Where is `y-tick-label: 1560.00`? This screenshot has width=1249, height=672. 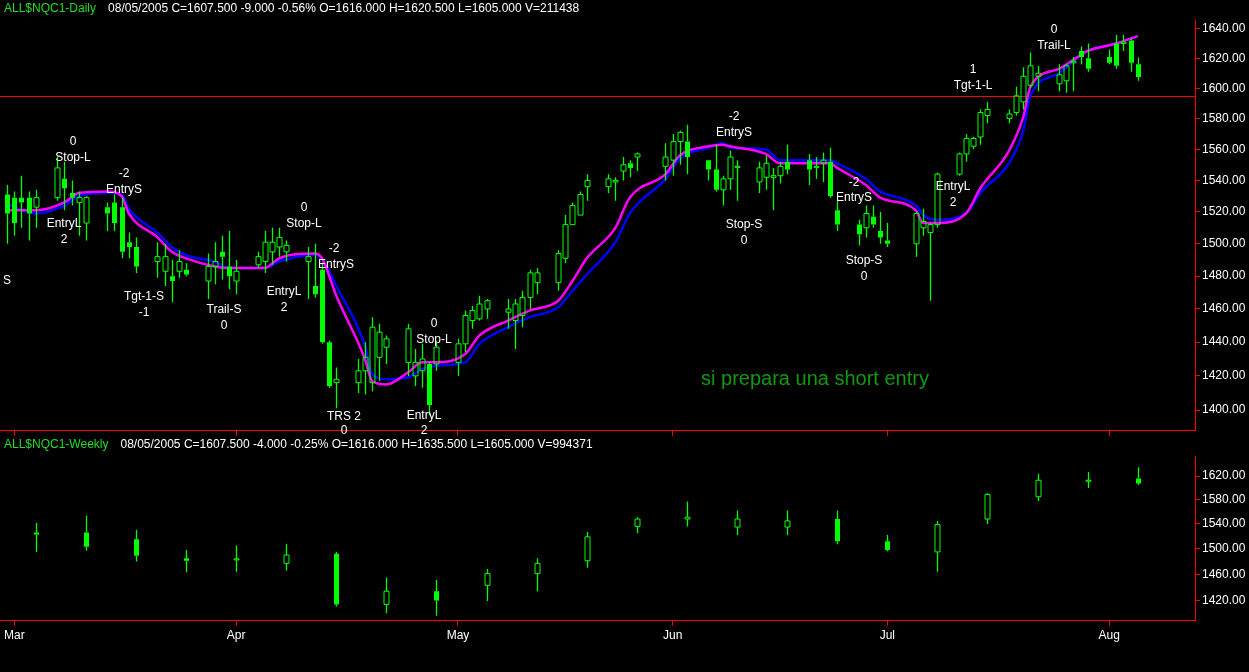 y-tick-label: 1560.00 is located at coordinates (1224, 148).